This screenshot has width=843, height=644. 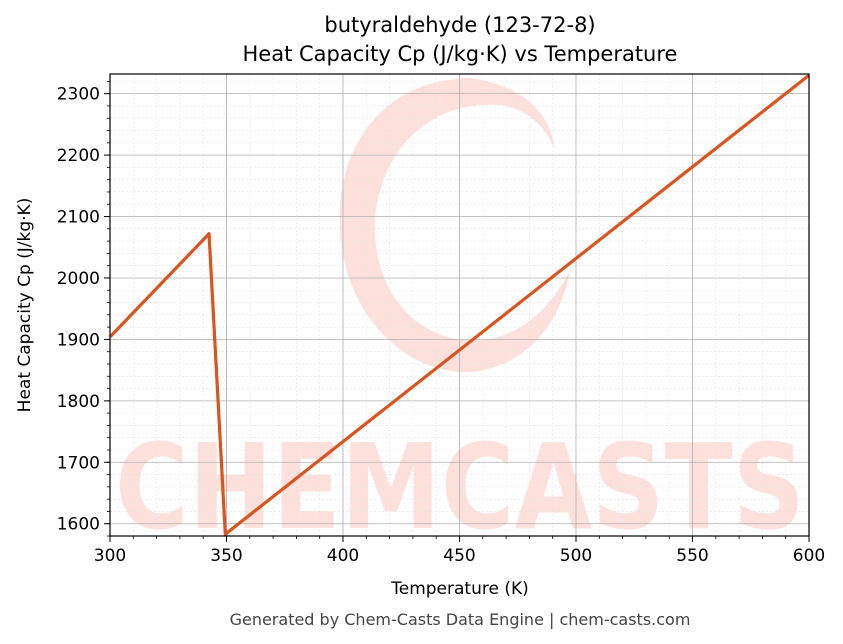 What do you see at coordinates (576, 556) in the screenshot?
I see `x-tick-label: 500` at bounding box center [576, 556].